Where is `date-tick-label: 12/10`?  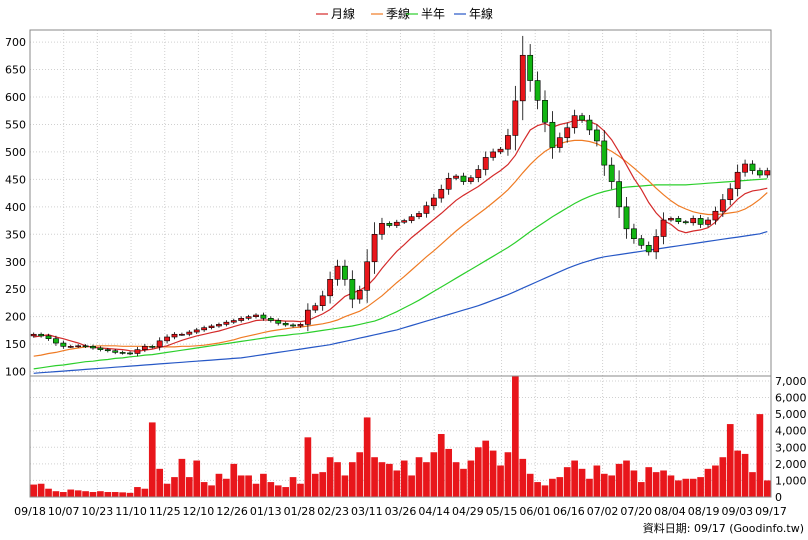
date-tick-label: 12/10 is located at coordinates (199, 511).